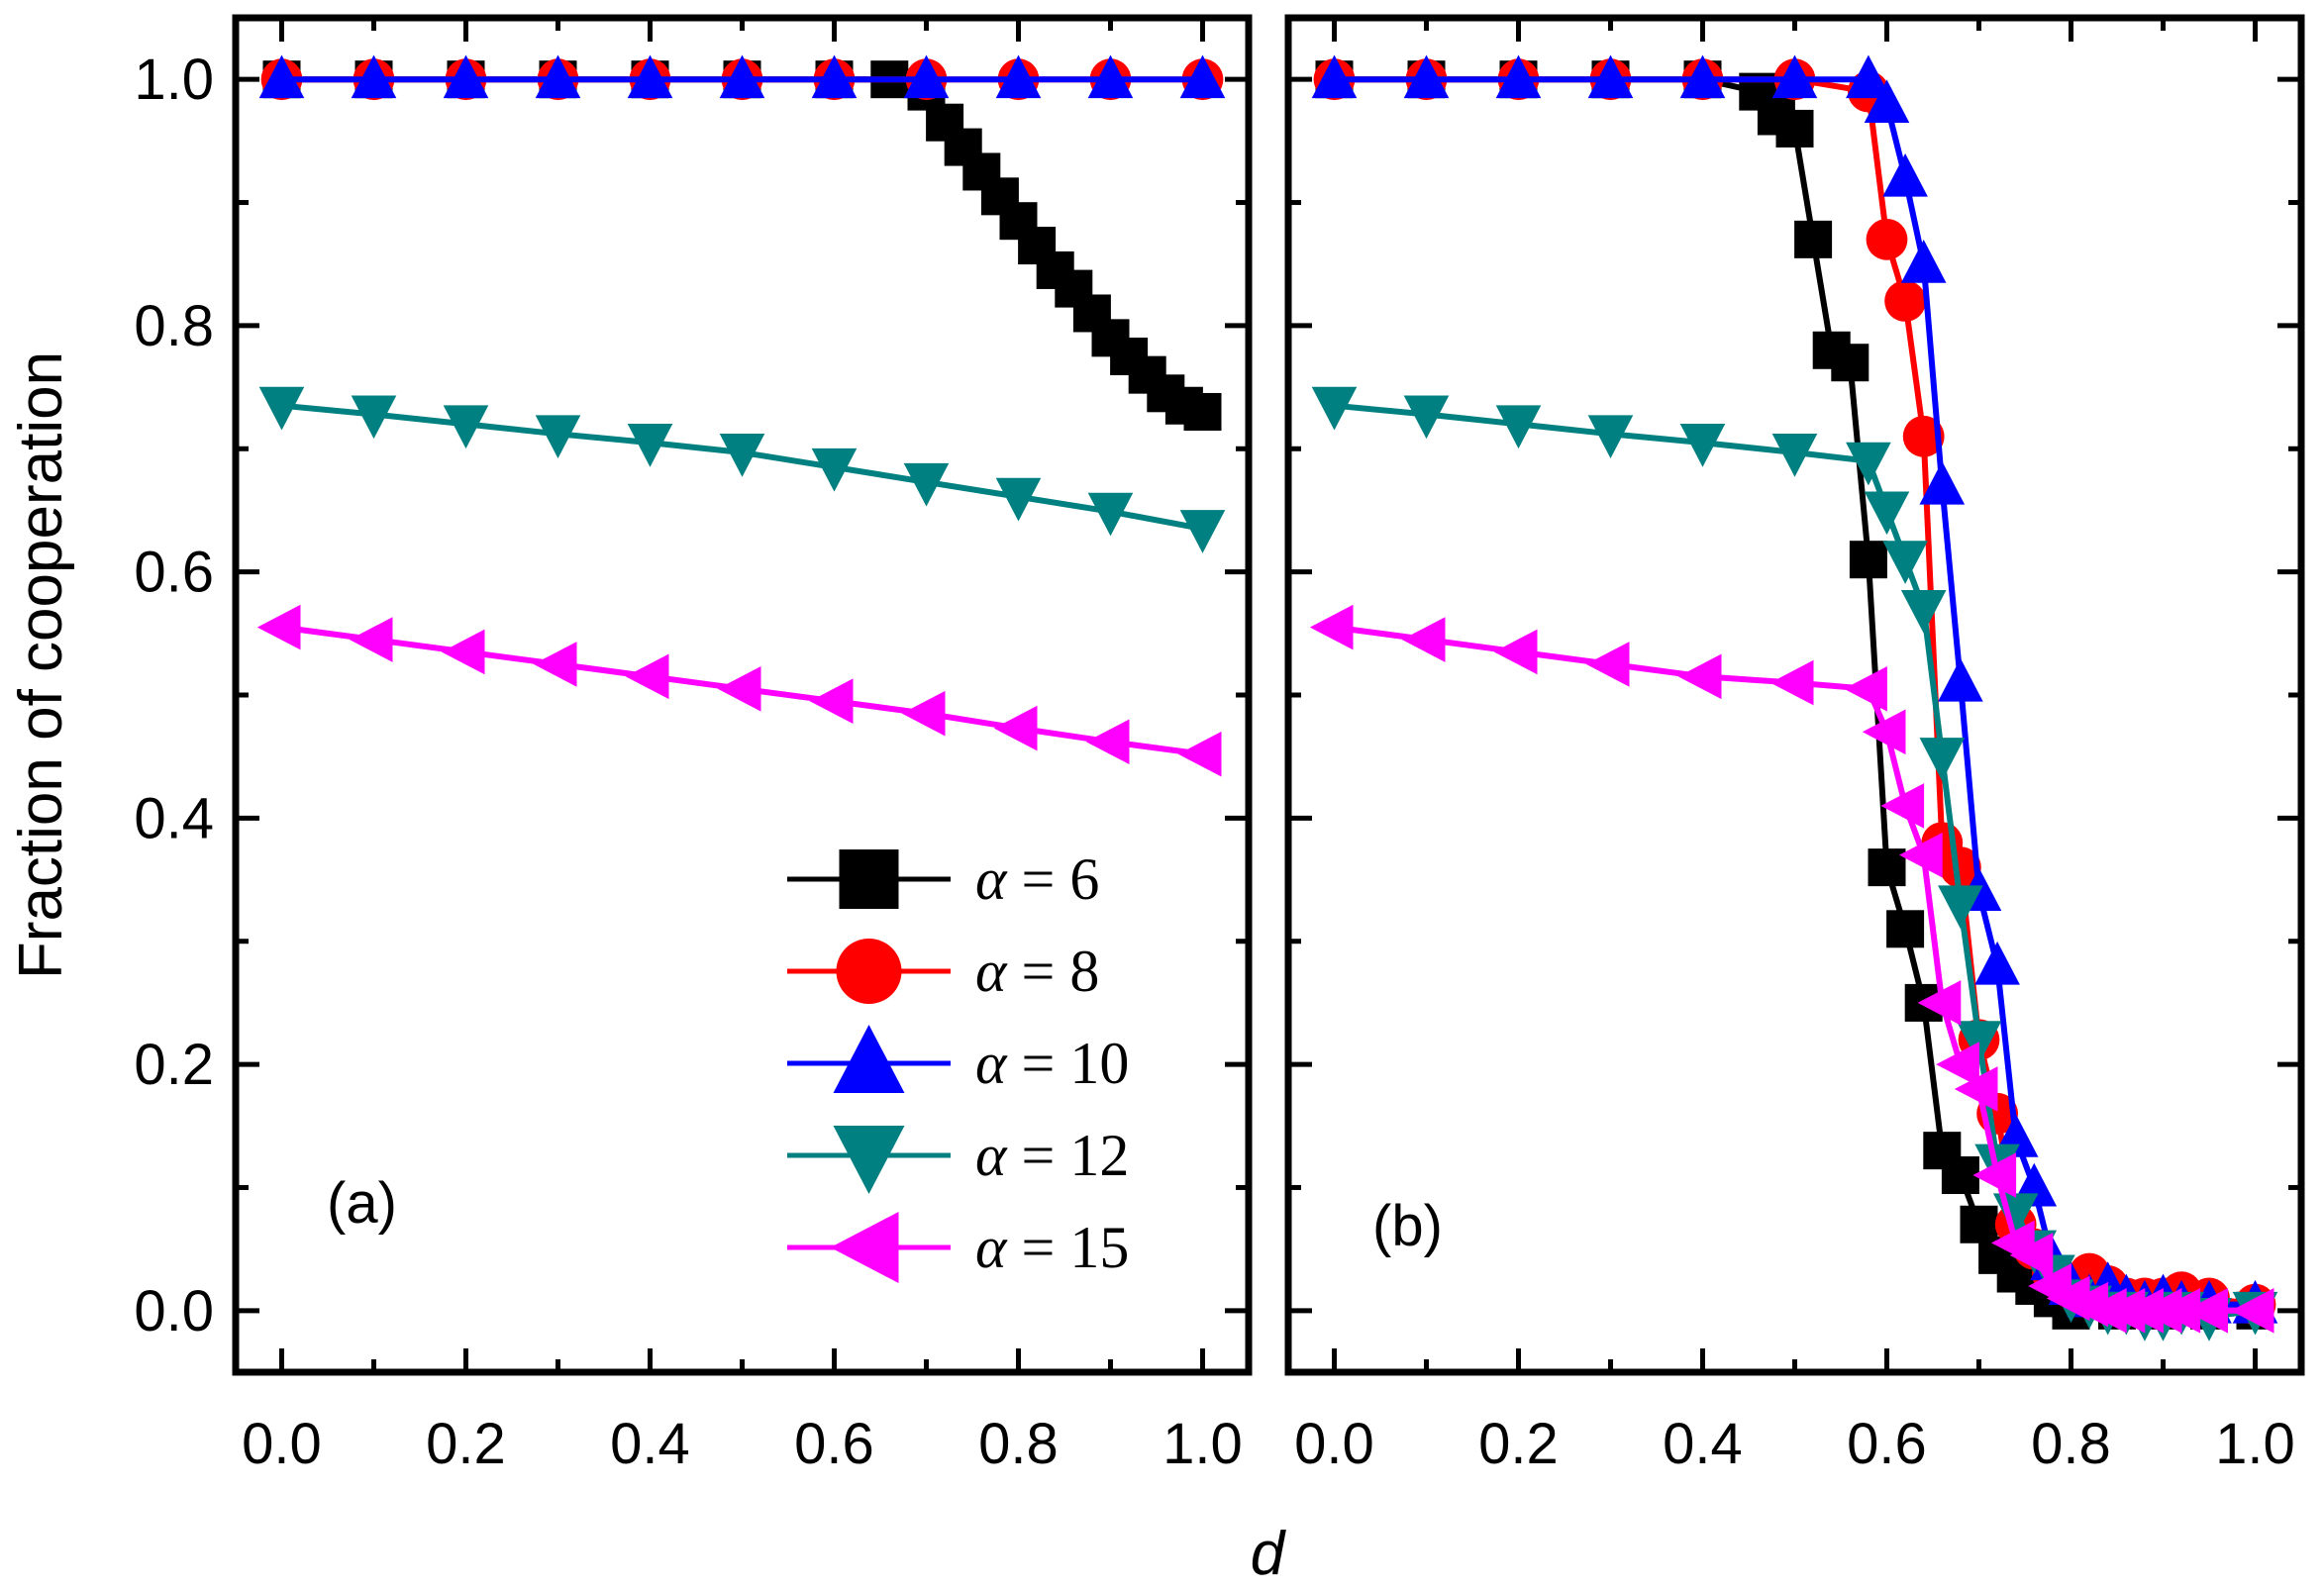  Describe the element at coordinates (1052, 1063) in the screenshot. I see `legend-entry-2-label: α = 10` at that location.